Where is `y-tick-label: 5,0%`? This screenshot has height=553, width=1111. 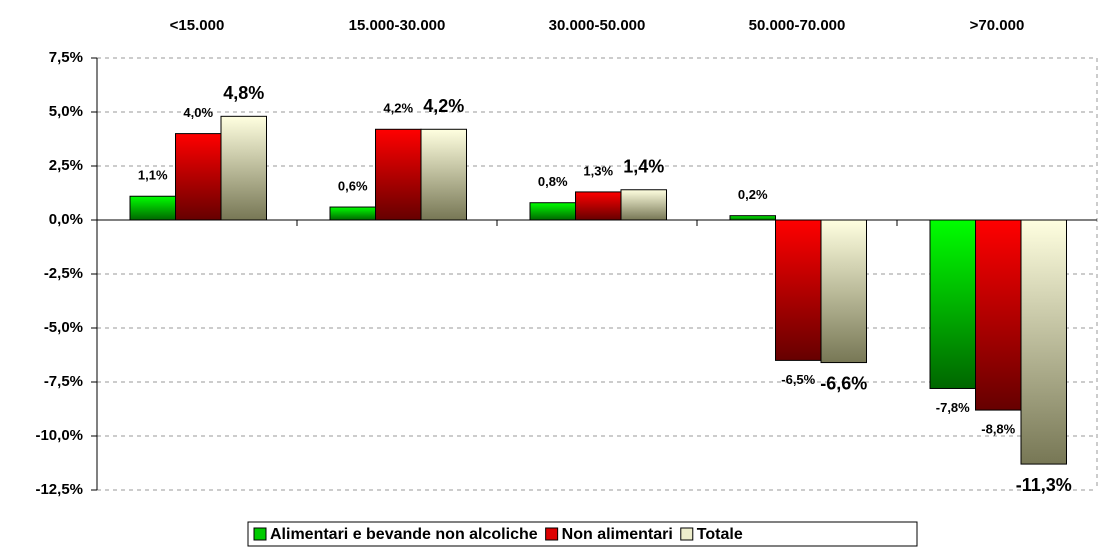
y-tick-label: 5,0% is located at coordinates (66, 111).